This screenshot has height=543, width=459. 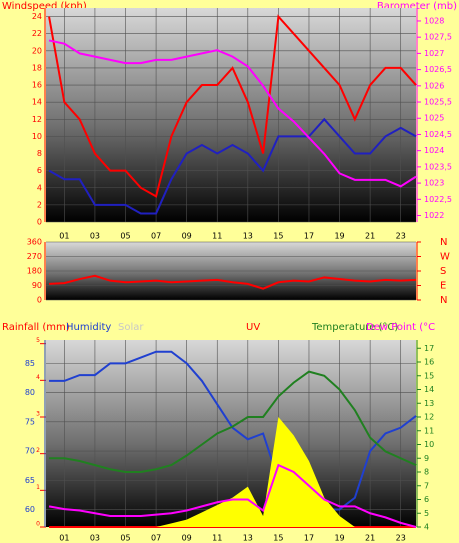 What do you see at coordinates (434, 53) in the screenshot?
I see `y2-tick-label: 1027` at bounding box center [434, 53].